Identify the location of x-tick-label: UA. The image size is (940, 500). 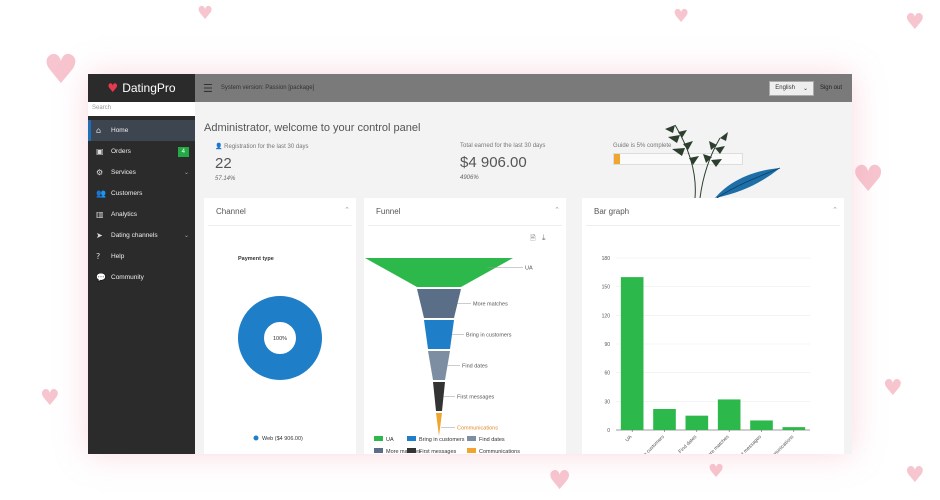
(629, 439).